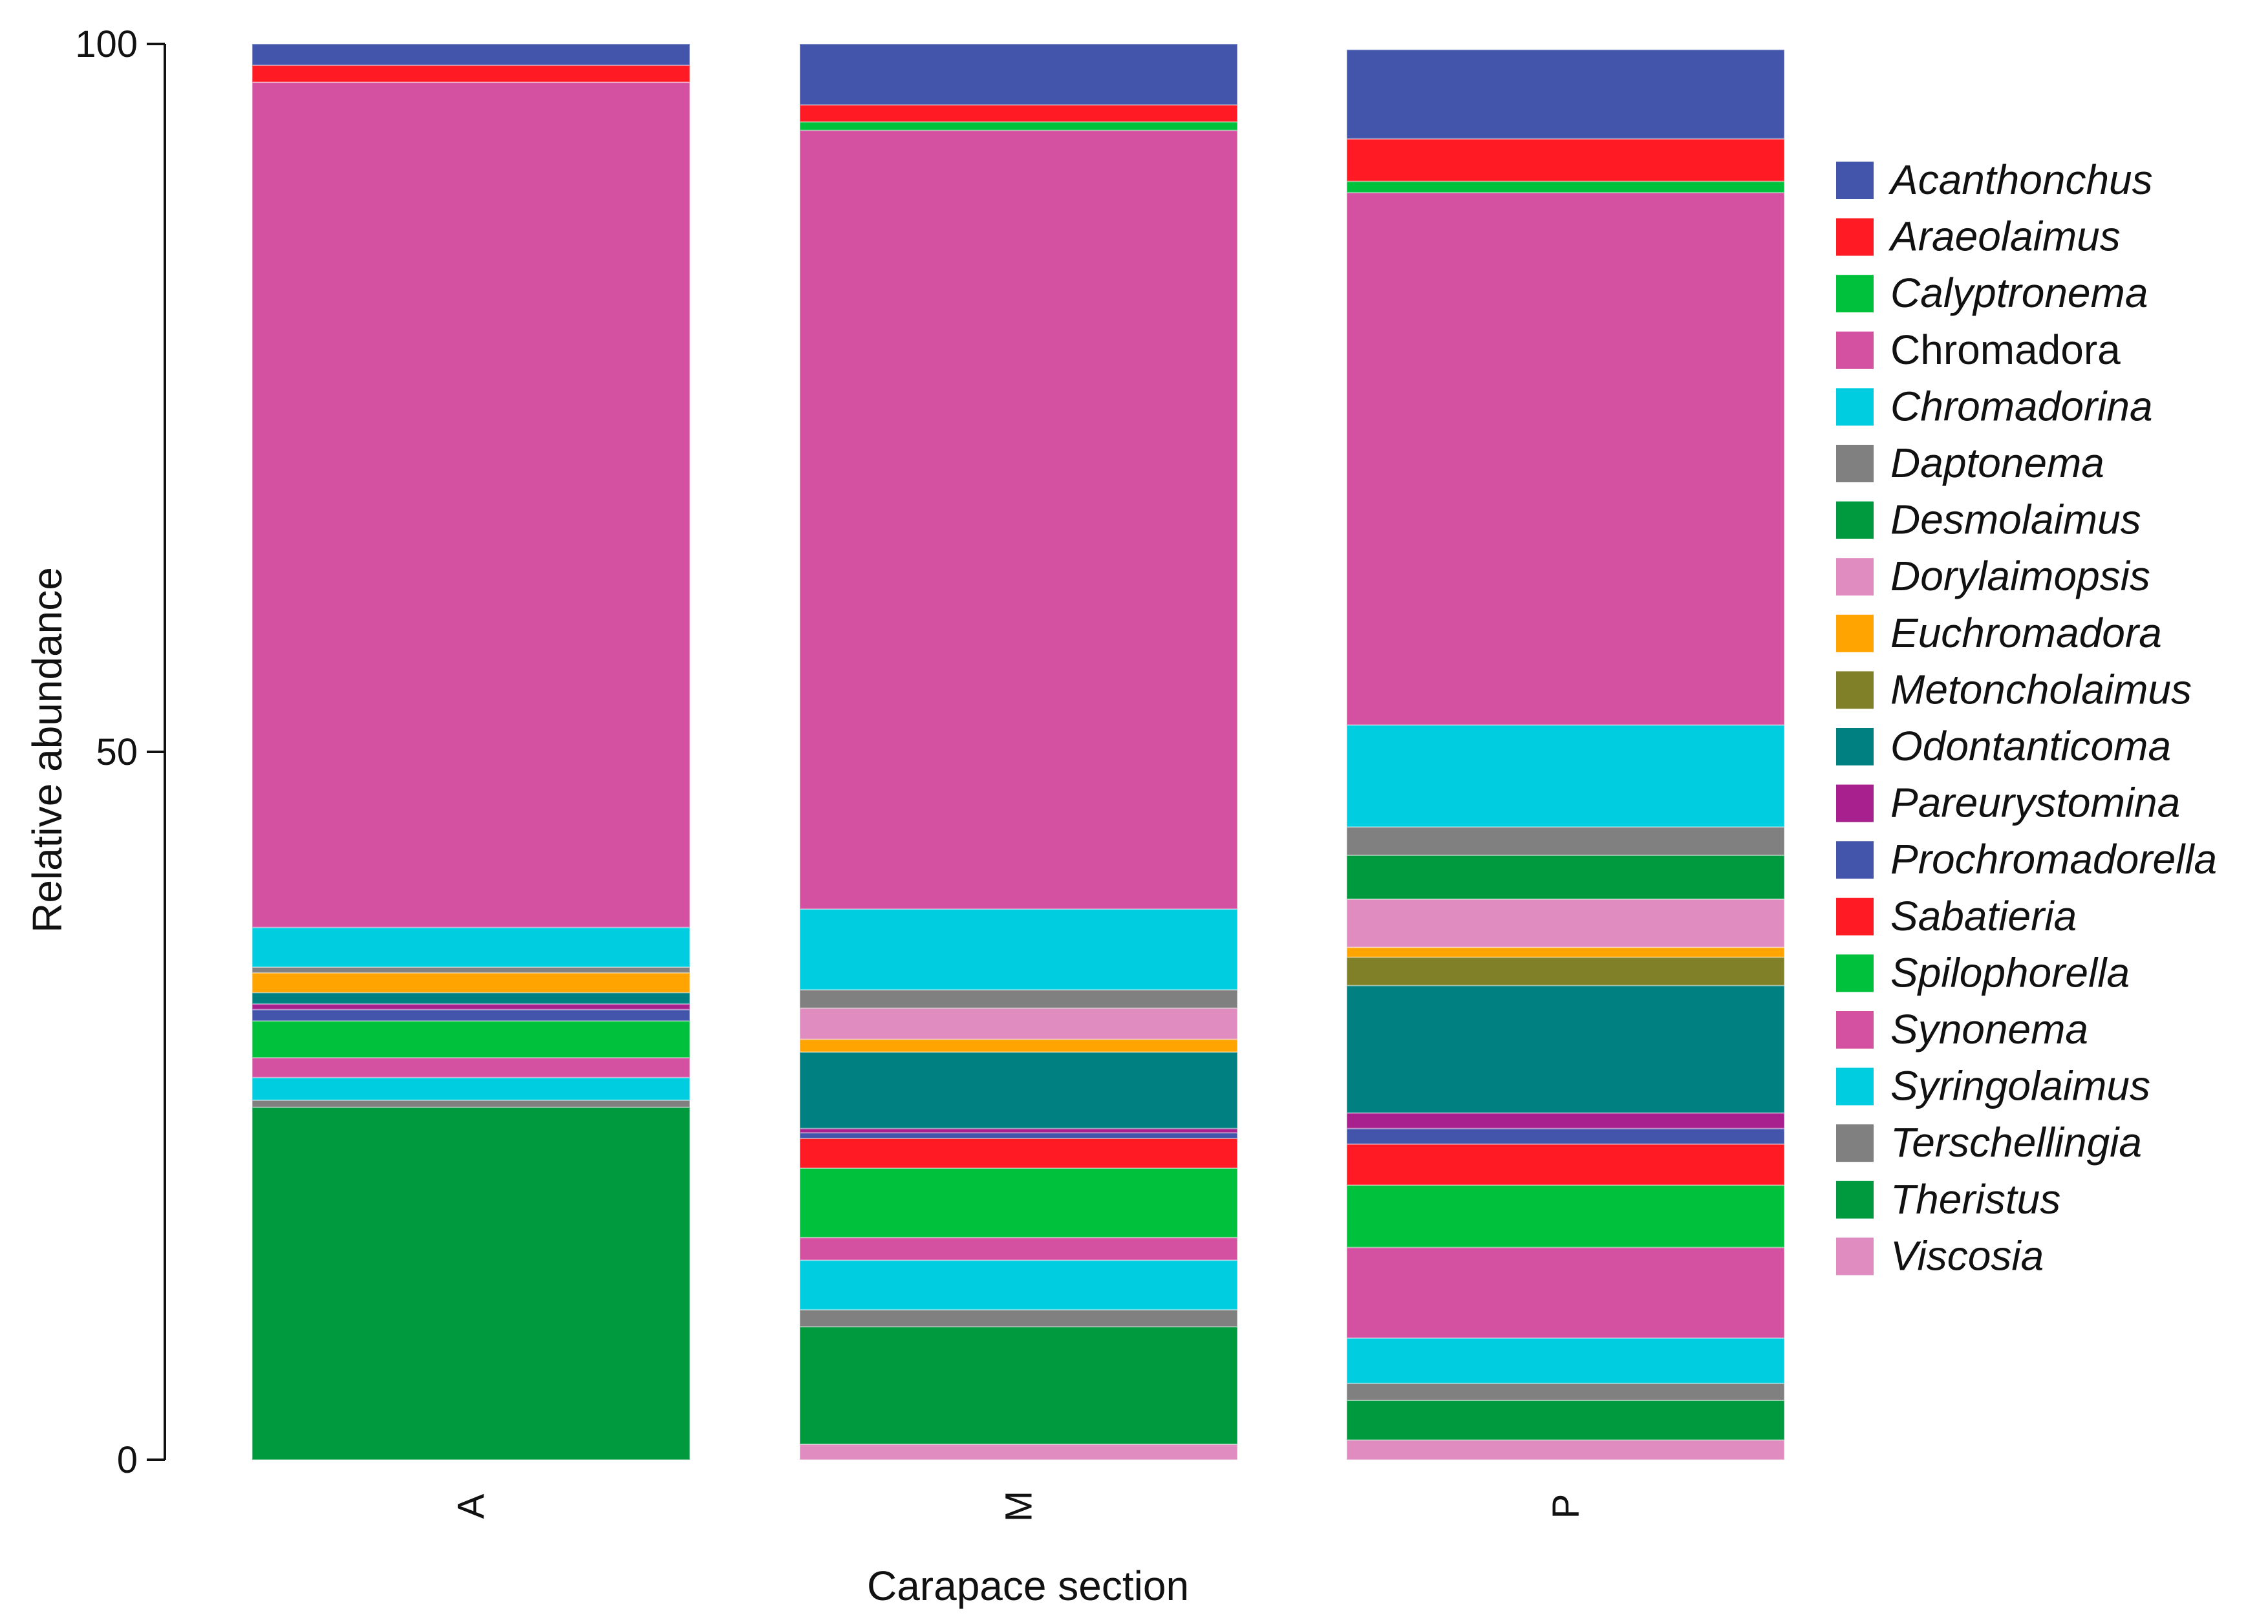 Image resolution: width=2268 pixels, height=1624 pixels. I want to click on legend-item: Prochromadorella, so click(2026, 859).